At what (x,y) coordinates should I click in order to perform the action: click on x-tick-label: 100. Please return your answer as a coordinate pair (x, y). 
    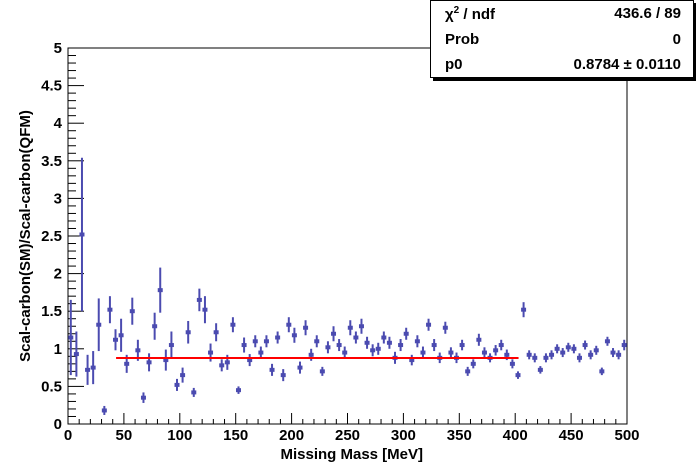
    Looking at the image, I should click on (179, 435).